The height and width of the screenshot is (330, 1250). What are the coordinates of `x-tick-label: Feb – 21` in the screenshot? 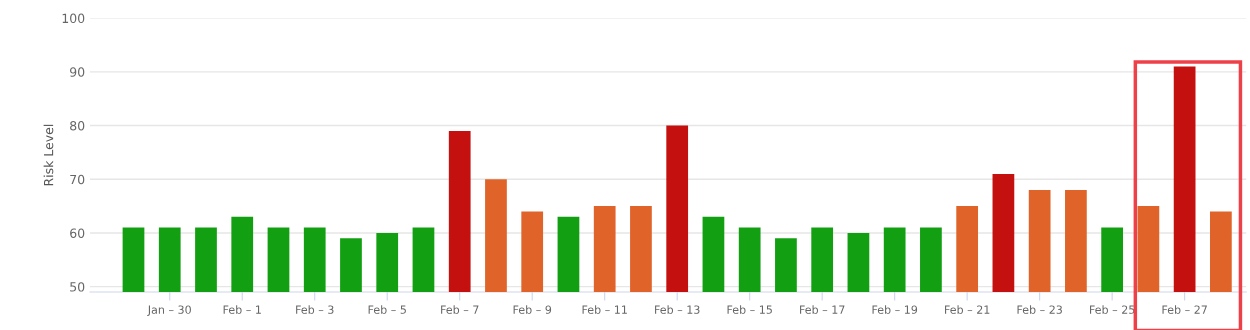 It's located at (967, 309).